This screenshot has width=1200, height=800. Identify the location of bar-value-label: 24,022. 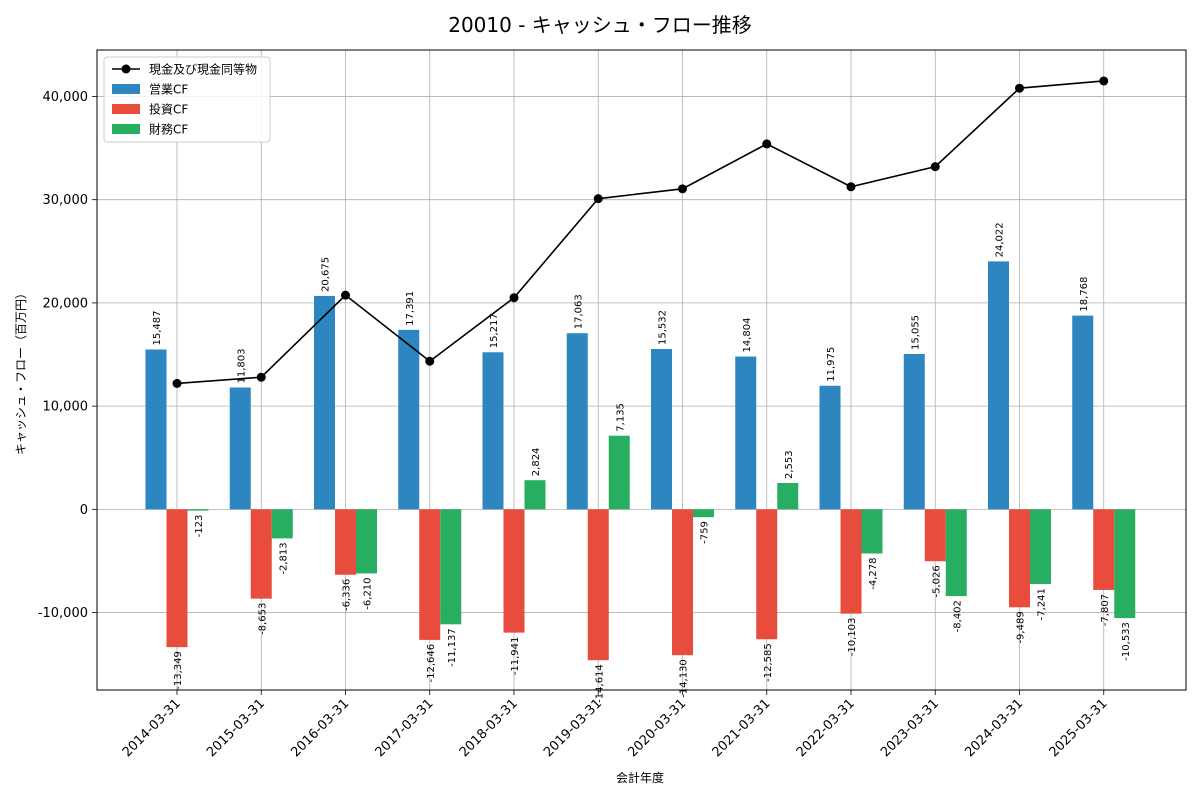
(1000, 239).